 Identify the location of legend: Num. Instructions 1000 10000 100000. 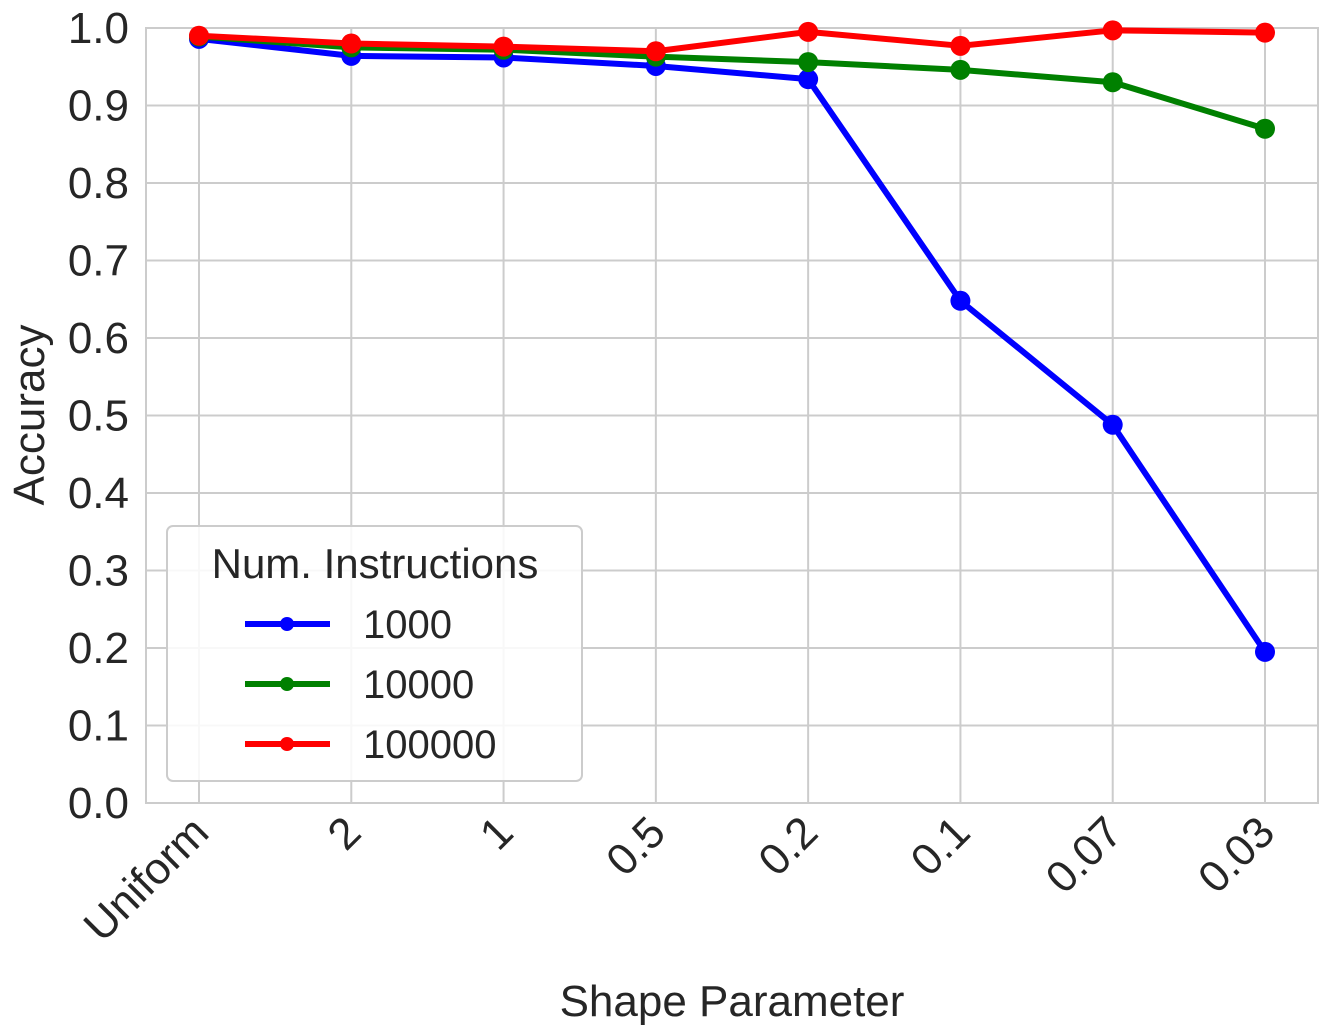
(374, 653).